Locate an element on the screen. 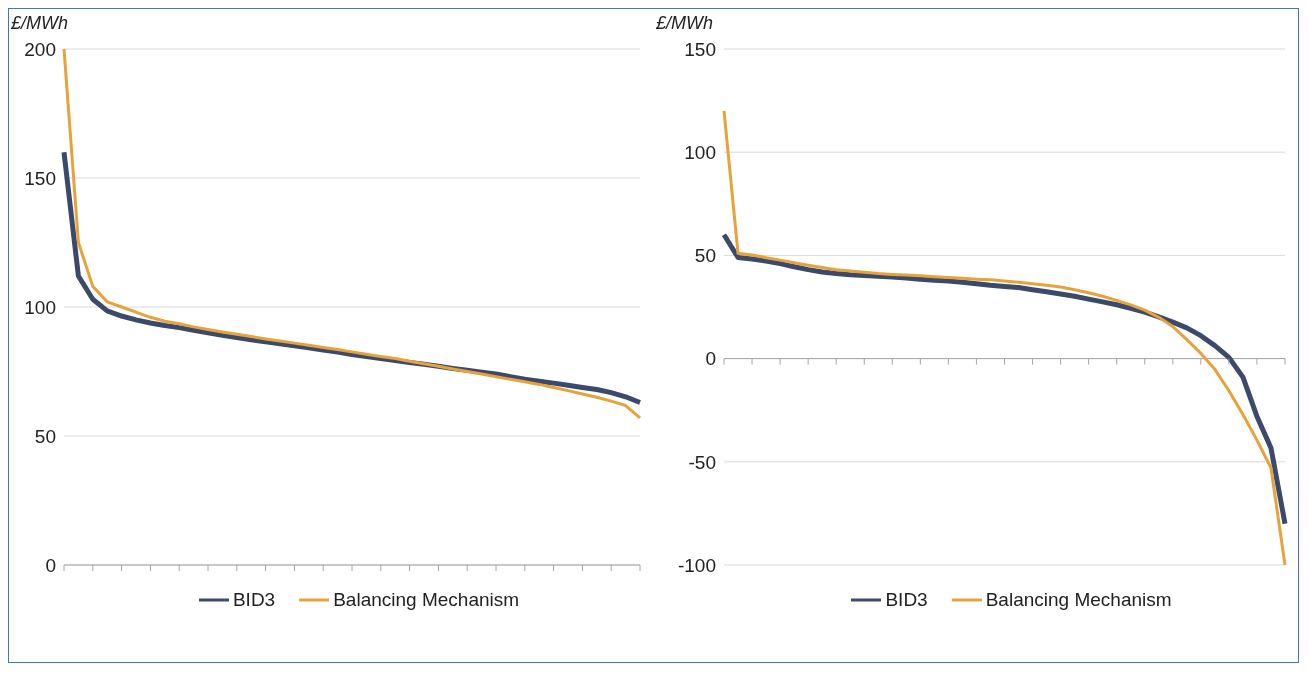  y-tick-label: -50 is located at coordinates (702, 462).